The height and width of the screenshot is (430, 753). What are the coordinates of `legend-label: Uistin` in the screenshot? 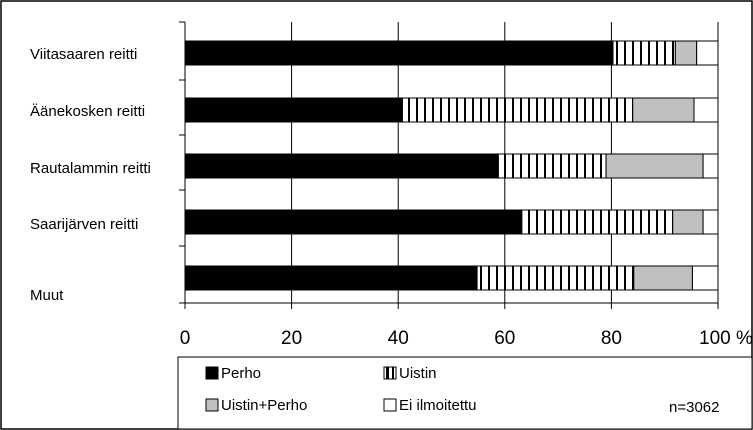 It's located at (418, 373).